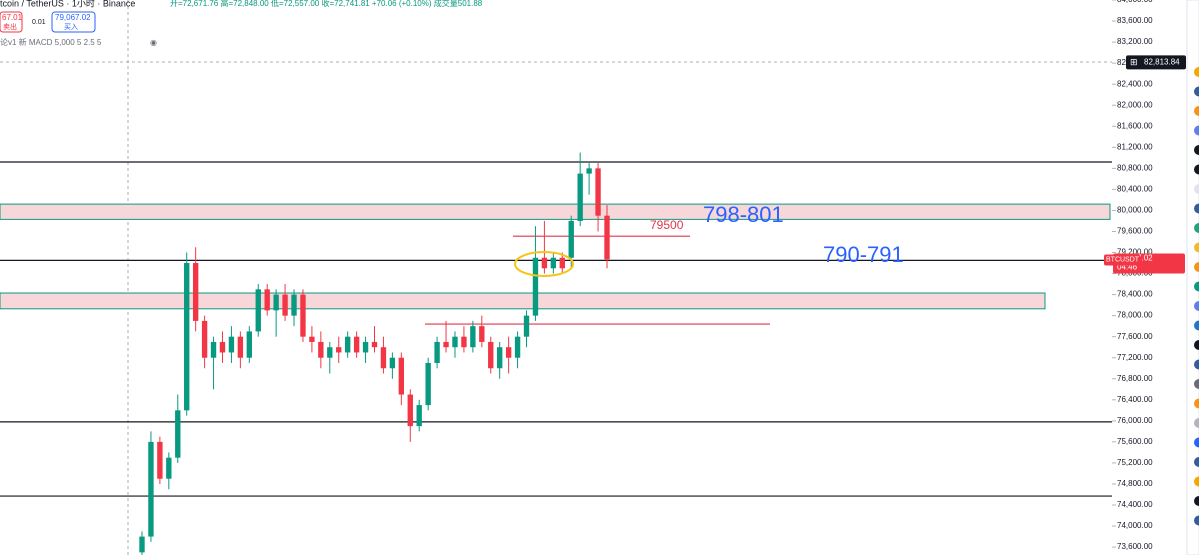 This screenshot has height=555, width=1199. Describe the element at coordinates (71, 27) in the screenshot. I see `buy-label: 买入` at that location.